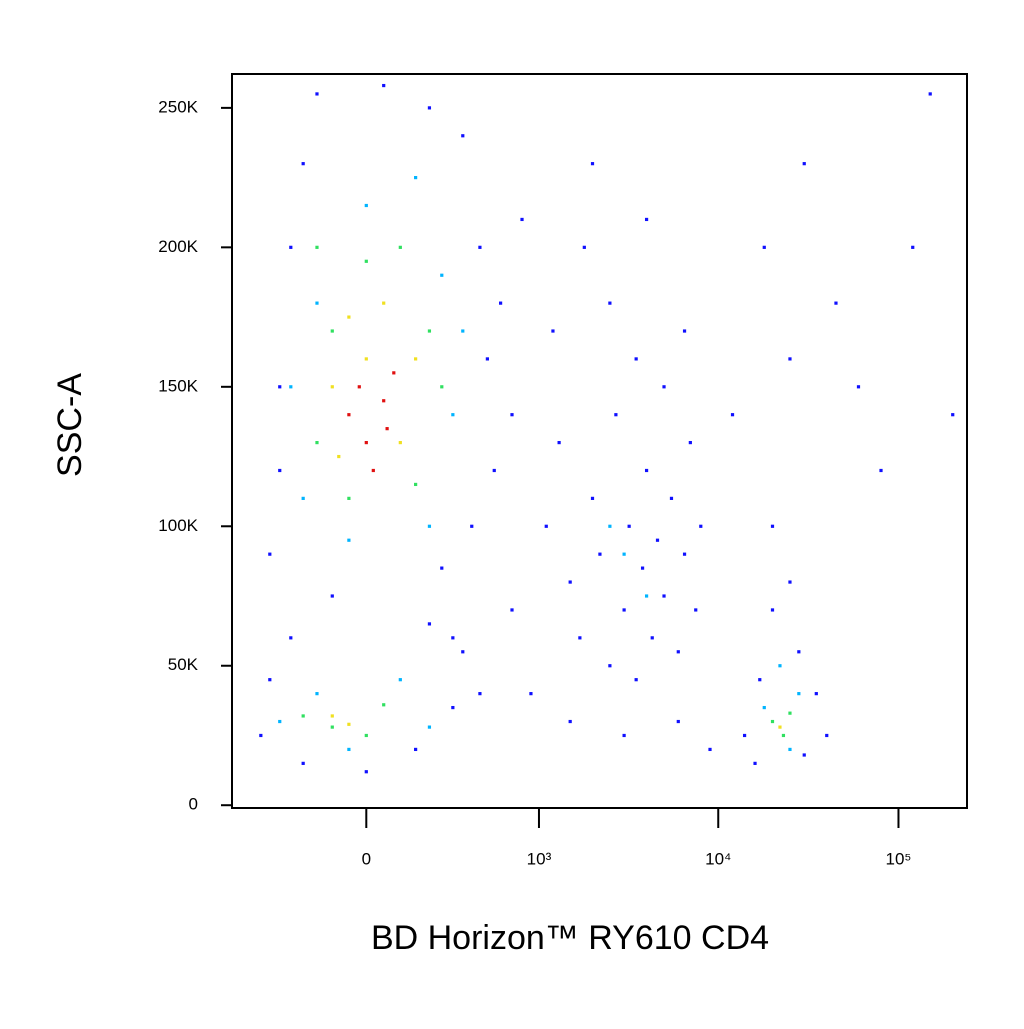 This screenshot has width=1024, height=1029. Describe the element at coordinates (178, 525) in the screenshot. I see `y-tick-label: 100K` at that location.